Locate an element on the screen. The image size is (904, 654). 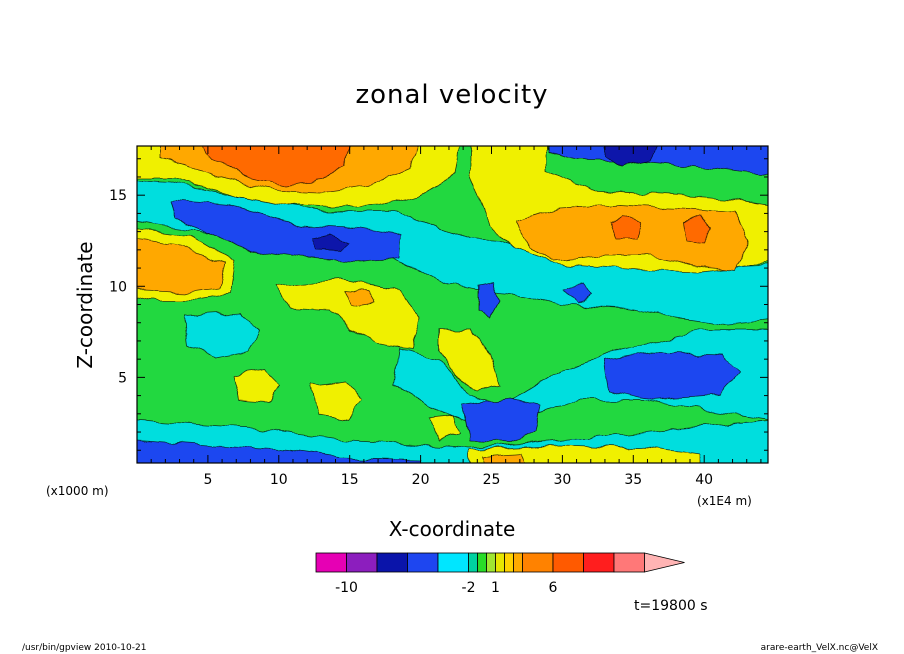
colorbar-label: 1 is located at coordinates (495, 588).